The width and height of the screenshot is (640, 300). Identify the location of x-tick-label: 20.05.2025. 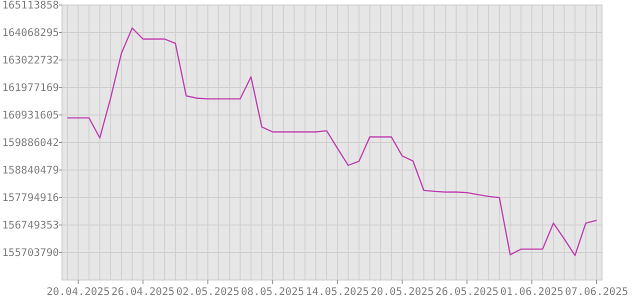
(402, 292).